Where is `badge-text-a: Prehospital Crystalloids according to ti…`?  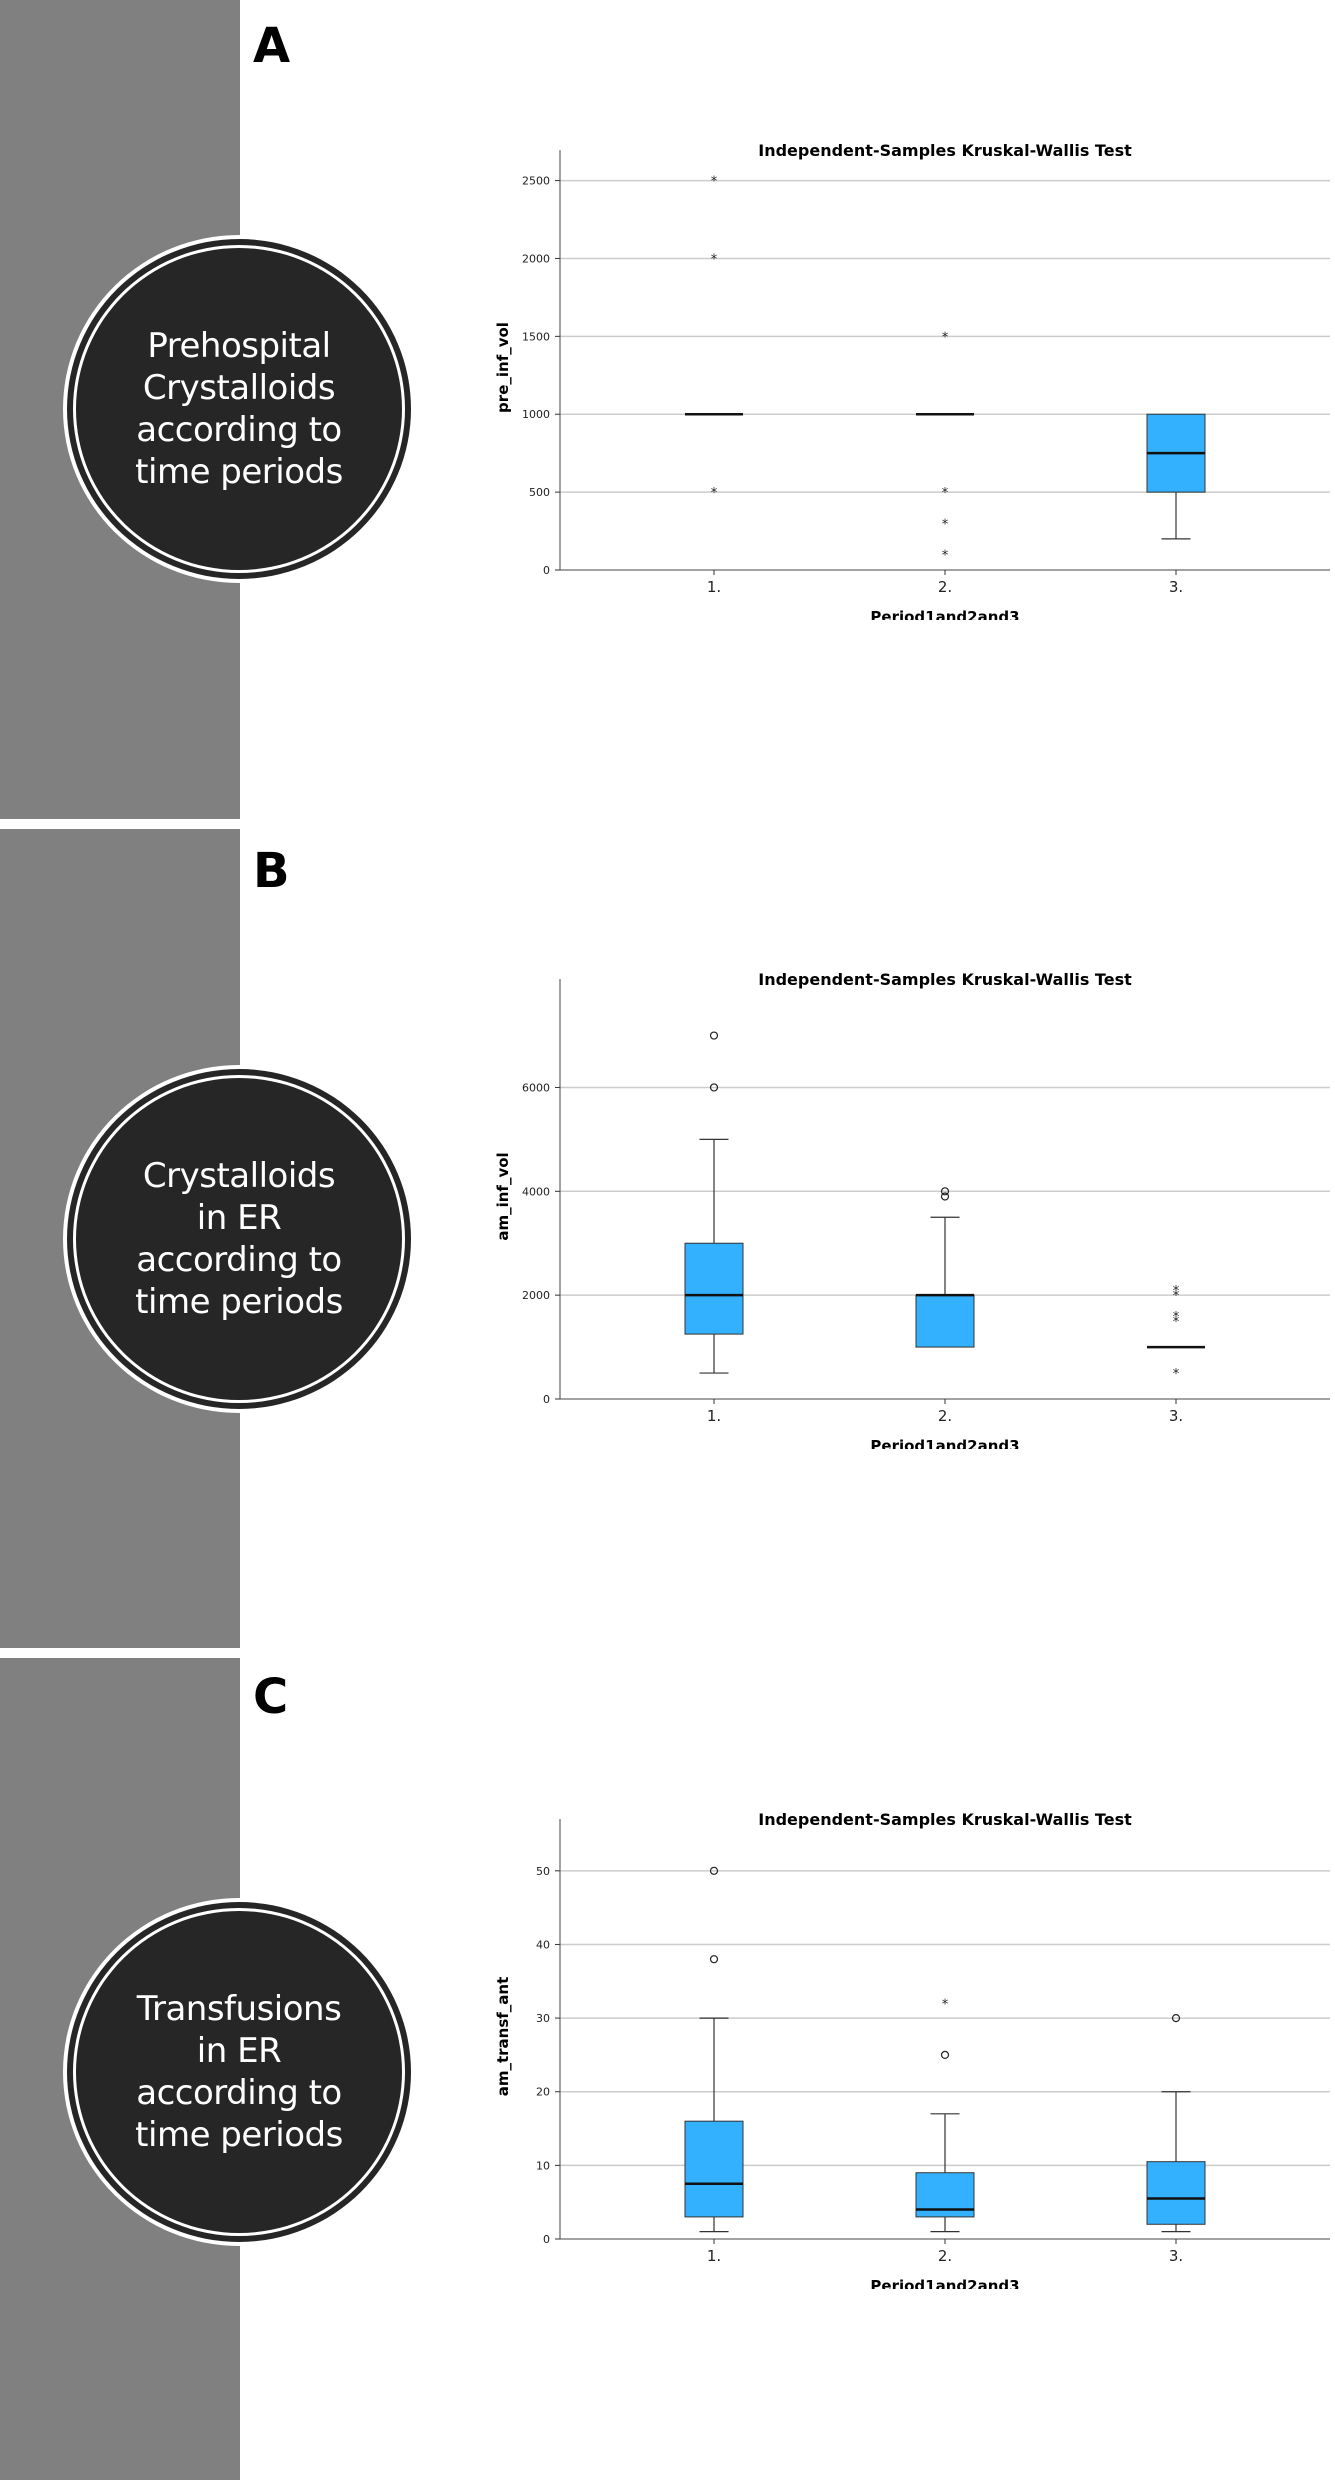 badge-text-a: Prehospital Crystalloids according to ti… is located at coordinates (239, 409).